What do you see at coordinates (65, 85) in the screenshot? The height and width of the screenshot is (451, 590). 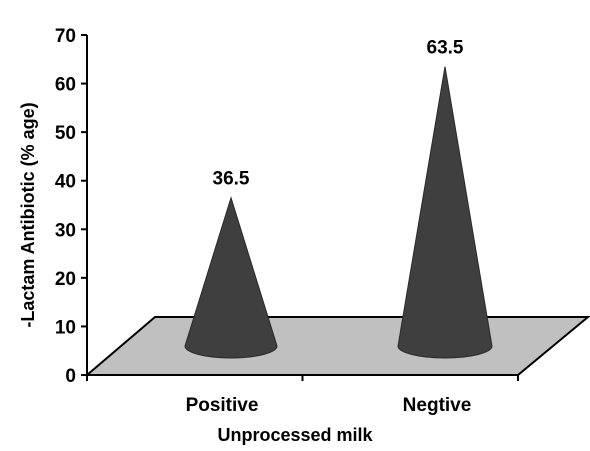 I see `y-tick-label: 60` at bounding box center [65, 85].